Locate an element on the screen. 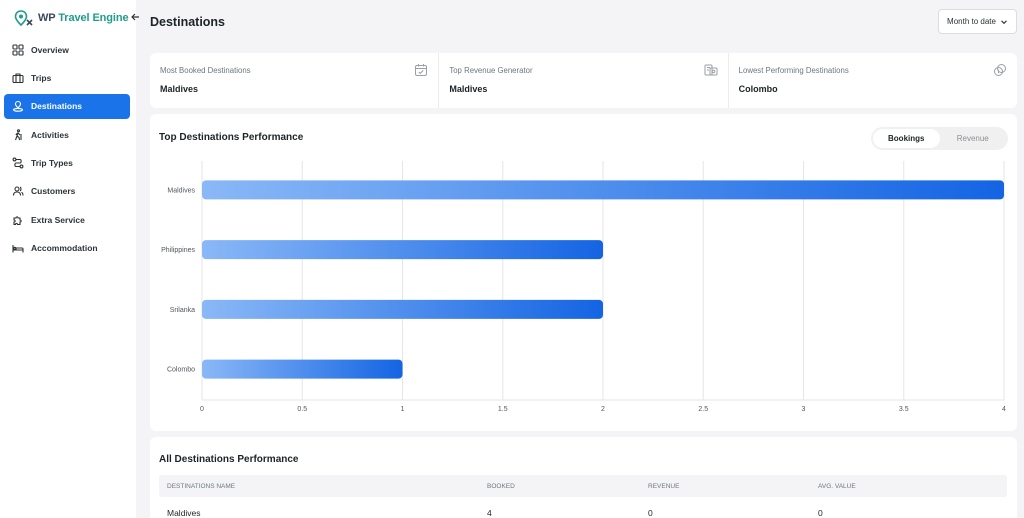 Image resolution: width=1024 pixels, height=518 pixels. sidebar-item-label: Trip Types is located at coordinates (52, 163).